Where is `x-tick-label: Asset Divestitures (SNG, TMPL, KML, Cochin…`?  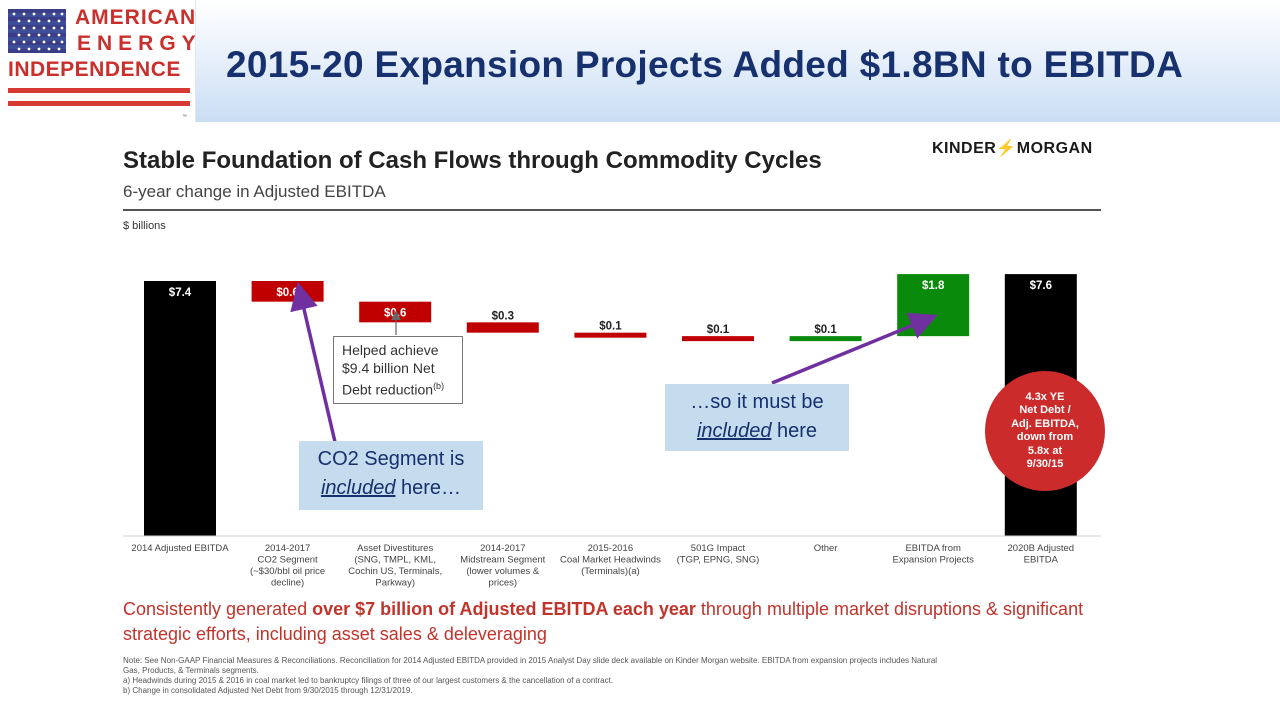
x-tick-label: Asset Divestitures (SNG, TMPL, KML, Cochin… is located at coordinates (395, 566).